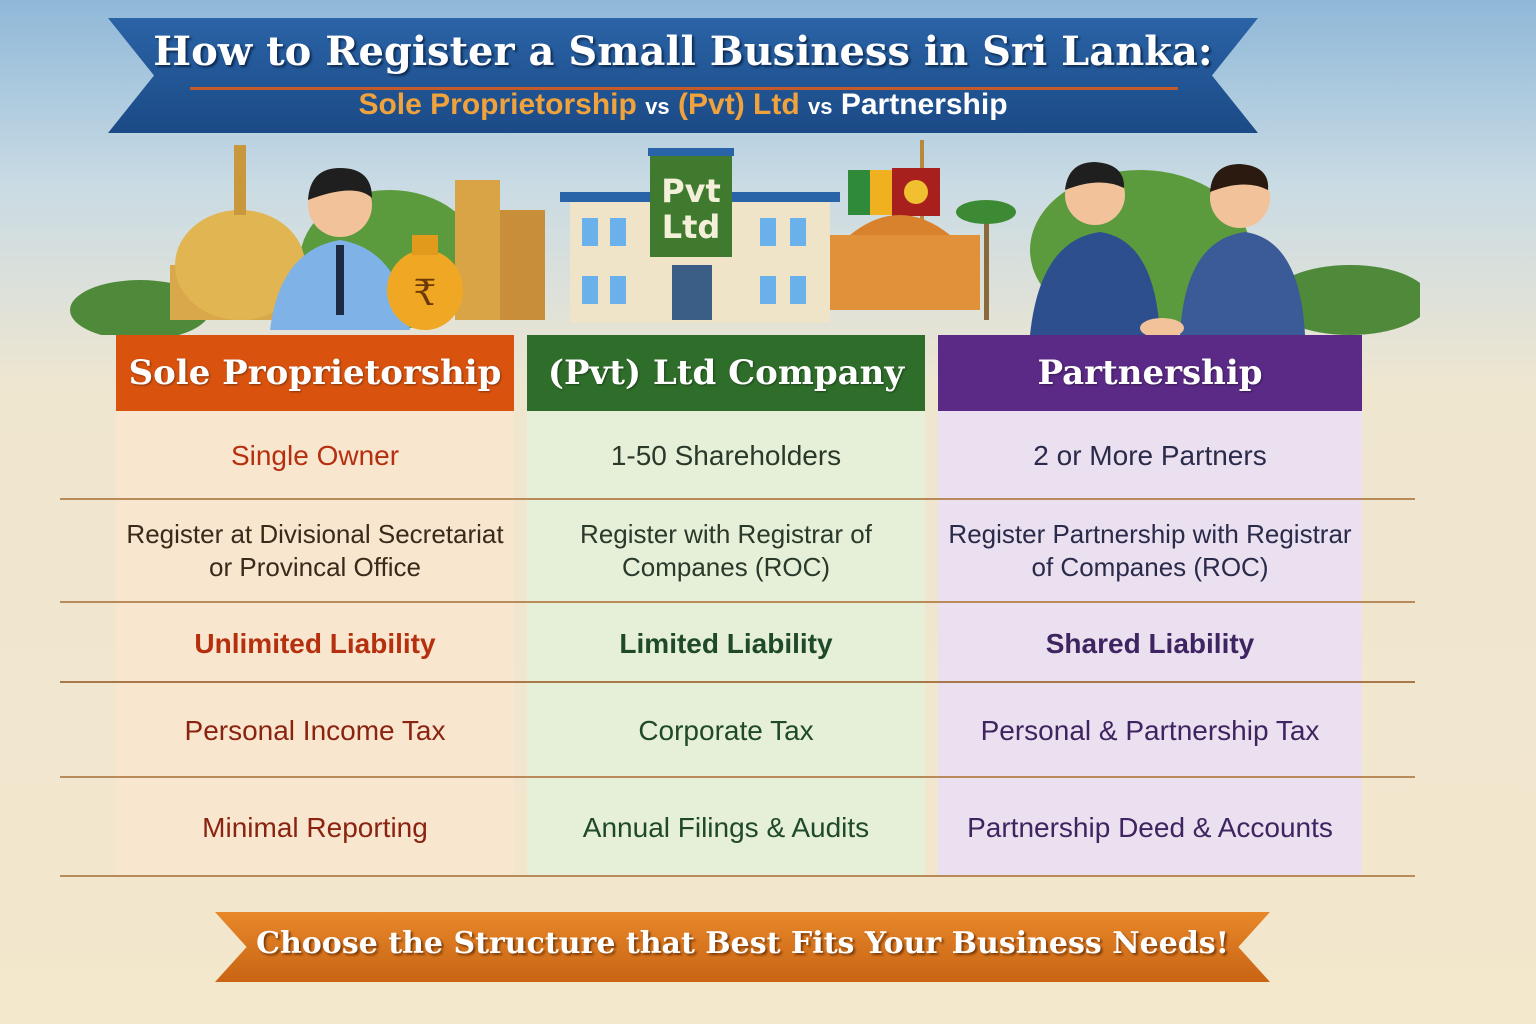  Describe the element at coordinates (986, 260) in the screenshot. I see `palm-tree-icon` at that location.